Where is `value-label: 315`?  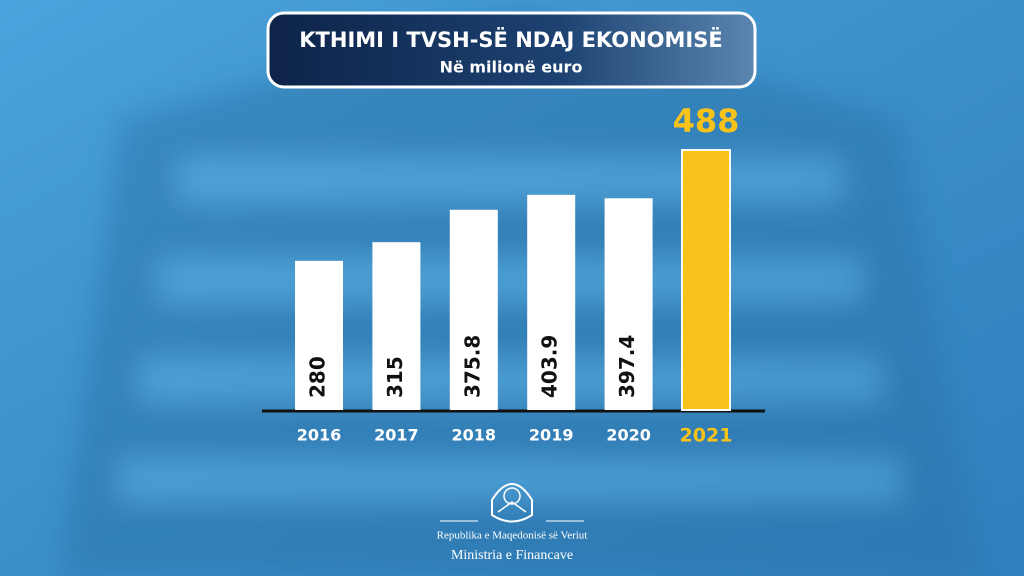 value-label: 315 is located at coordinates (395, 377).